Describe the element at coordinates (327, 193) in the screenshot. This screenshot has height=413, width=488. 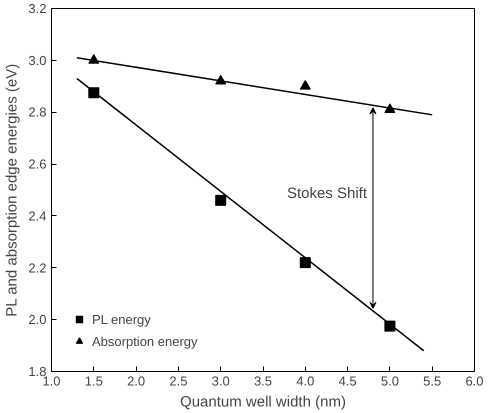
I see `annotation: Stokes Shift` at that location.